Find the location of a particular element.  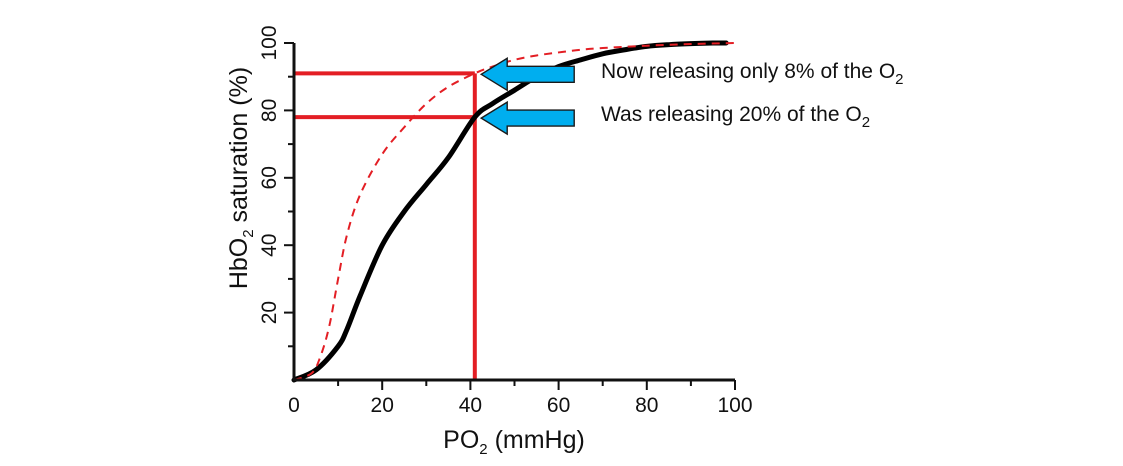

y-axis-title: HbO2 saturation (%) is located at coordinates (241, 178).